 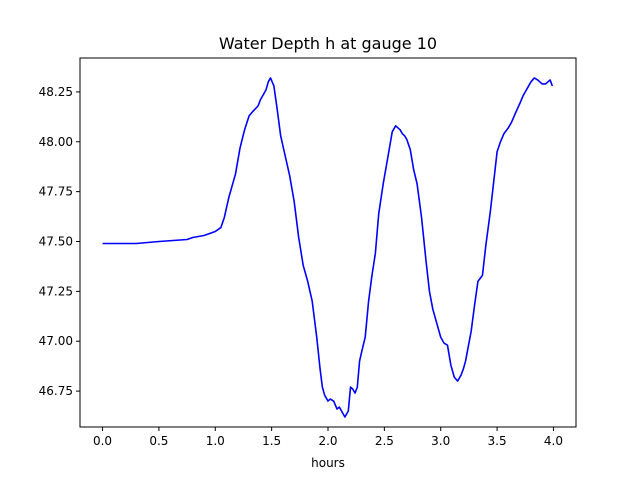 I want to click on x-tick-label: 0.5, so click(x=158, y=441).